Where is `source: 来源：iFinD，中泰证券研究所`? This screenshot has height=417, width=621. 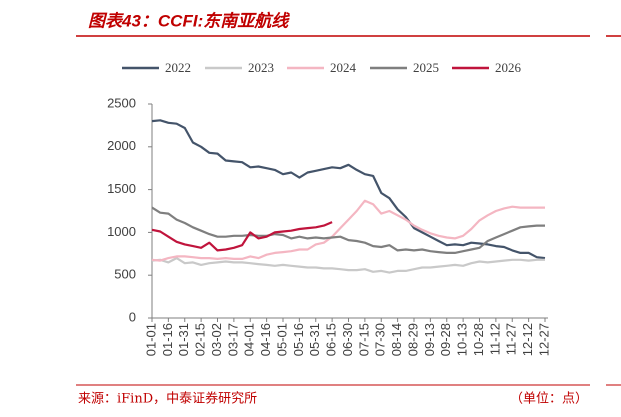
source: 来源：iFinD，中泰证券研究所 is located at coordinates (167, 399).